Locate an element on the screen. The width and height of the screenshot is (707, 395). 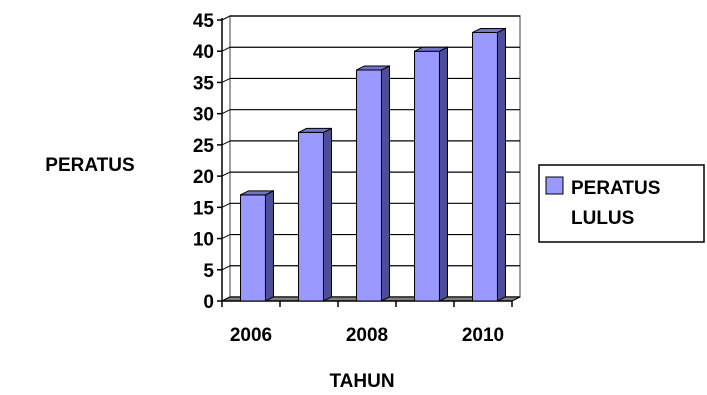
y-axis-label: PERATUS is located at coordinates (89, 165).